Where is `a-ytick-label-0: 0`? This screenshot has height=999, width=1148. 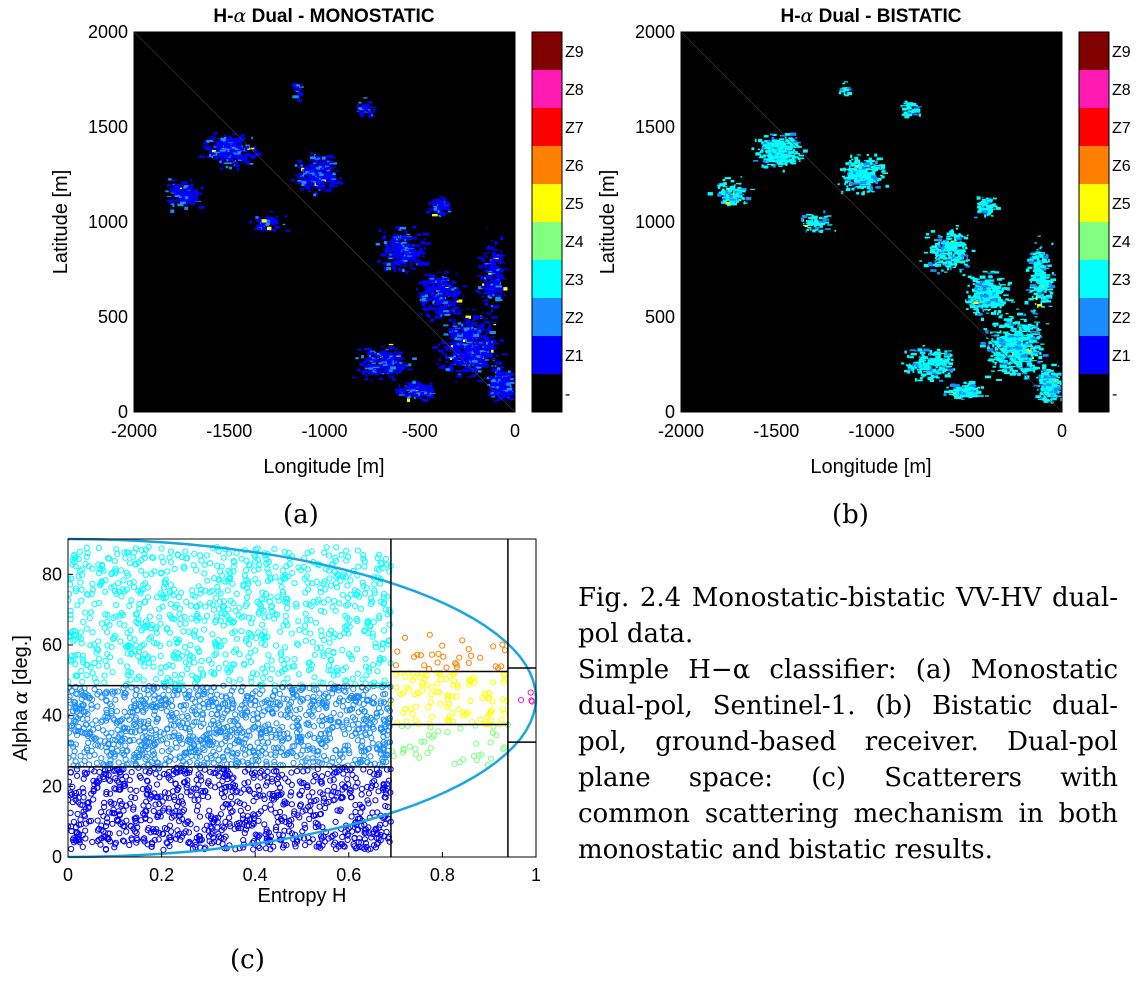 a-ytick-label-0: 0 is located at coordinates (123, 412).